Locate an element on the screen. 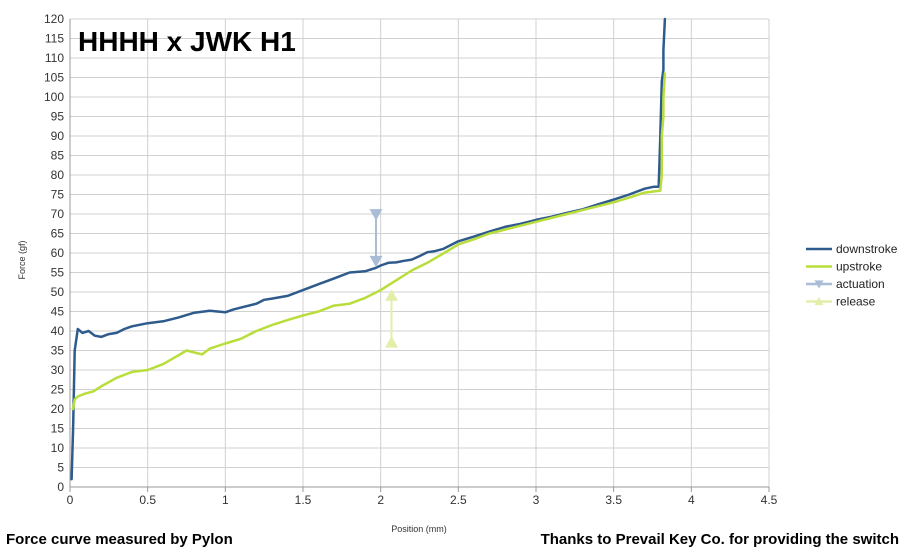  y-tick-label: 85 is located at coordinates (58, 156).